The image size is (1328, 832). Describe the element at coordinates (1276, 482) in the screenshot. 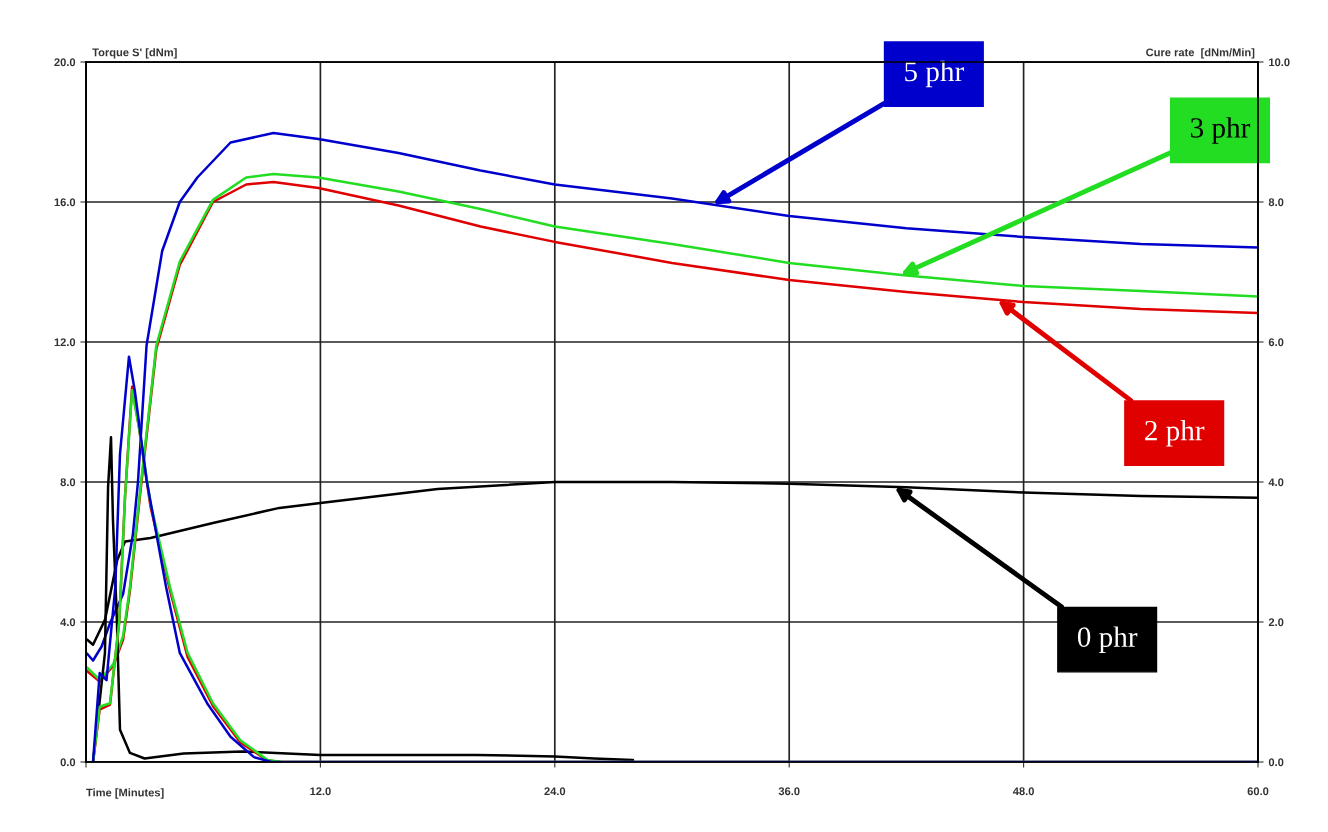

I see `y2-tick-label: 4.0` at that location.